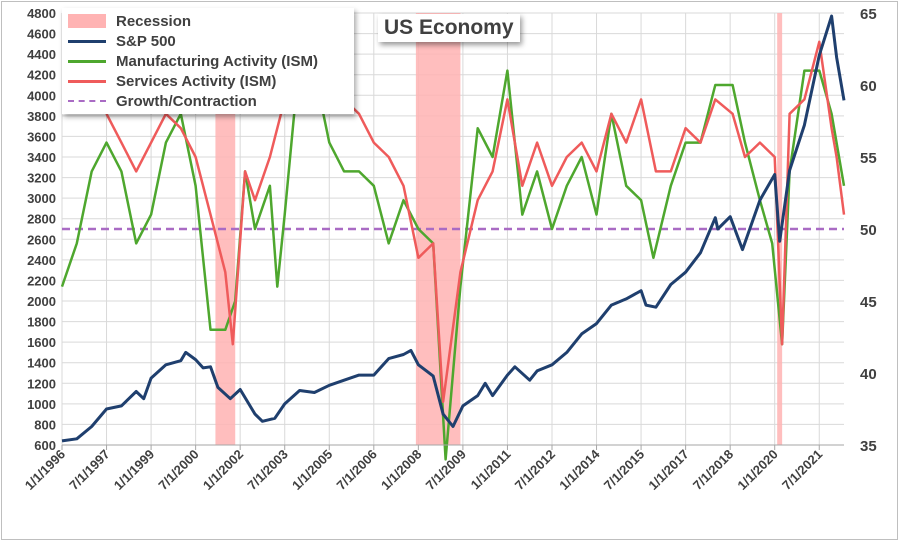  What do you see at coordinates (668, 470) in the screenshot?
I see `x-tick-label: 1/1/2017` at bounding box center [668, 470].